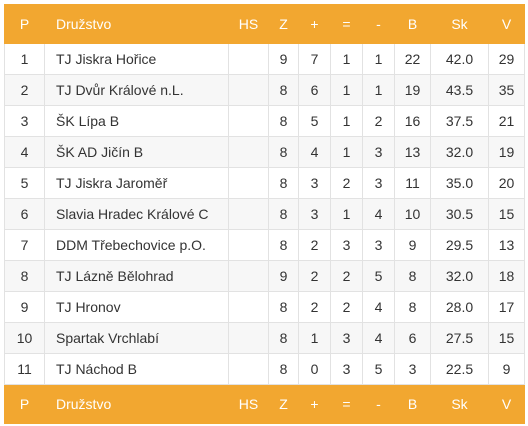  I want to click on team-name: TJ Lázně Bělohrad, so click(136, 276).